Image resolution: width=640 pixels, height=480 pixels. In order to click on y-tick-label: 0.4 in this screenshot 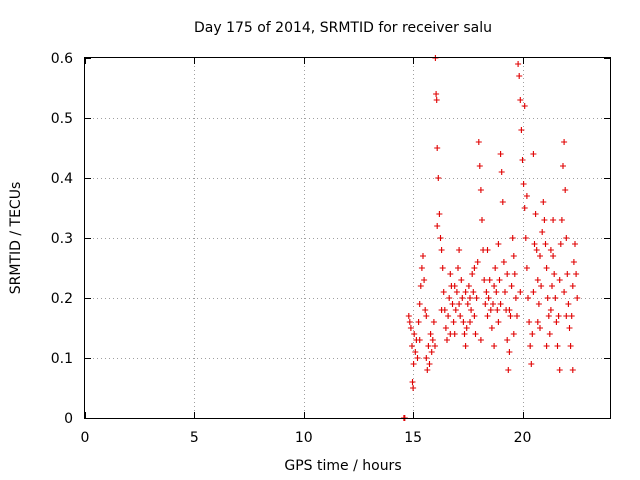, I will do `click(62, 179)`.